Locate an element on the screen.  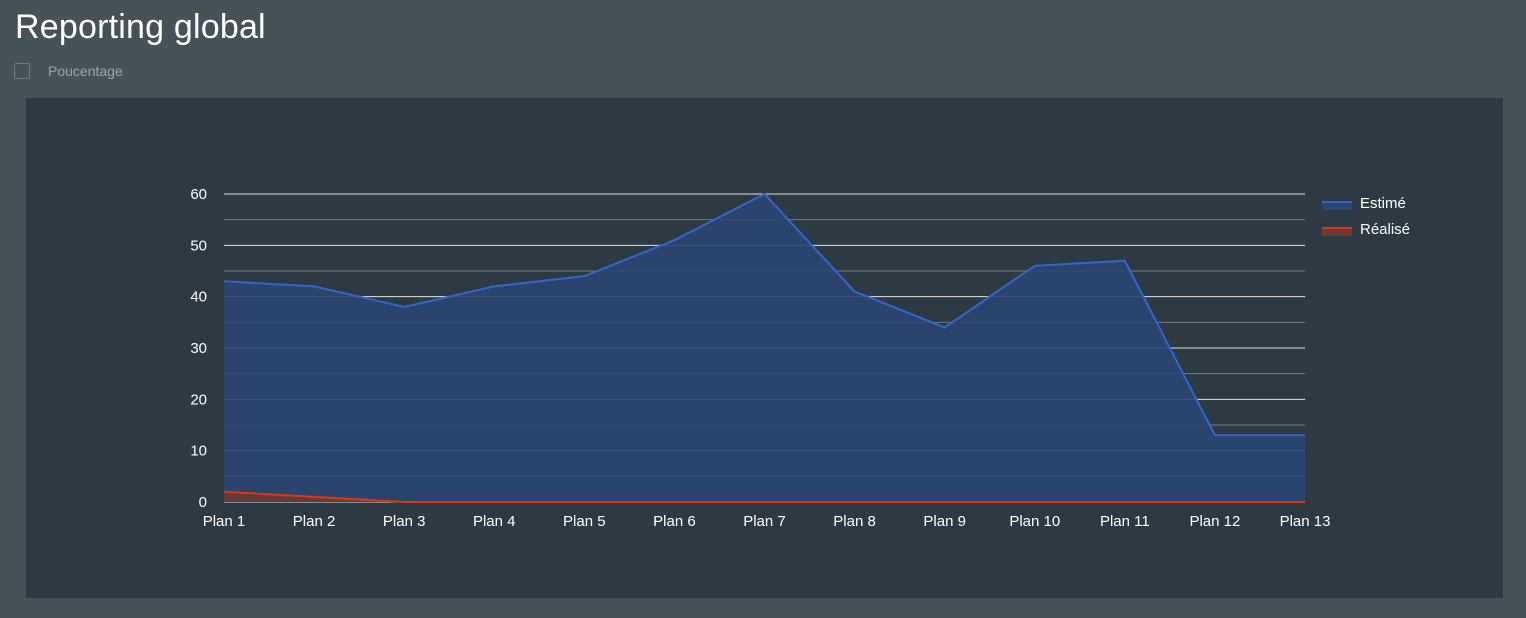
x-tick-label: Plan 11 is located at coordinates (1125, 521).